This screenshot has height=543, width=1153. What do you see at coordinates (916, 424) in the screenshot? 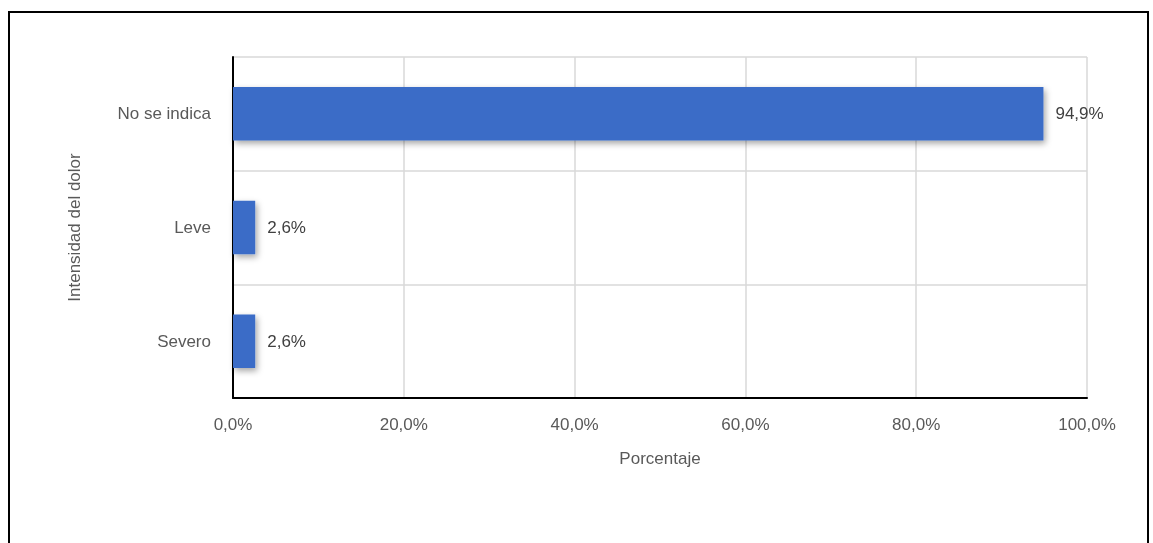
I see `x-tick-label: 80,0%` at bounding box center [916, 424].